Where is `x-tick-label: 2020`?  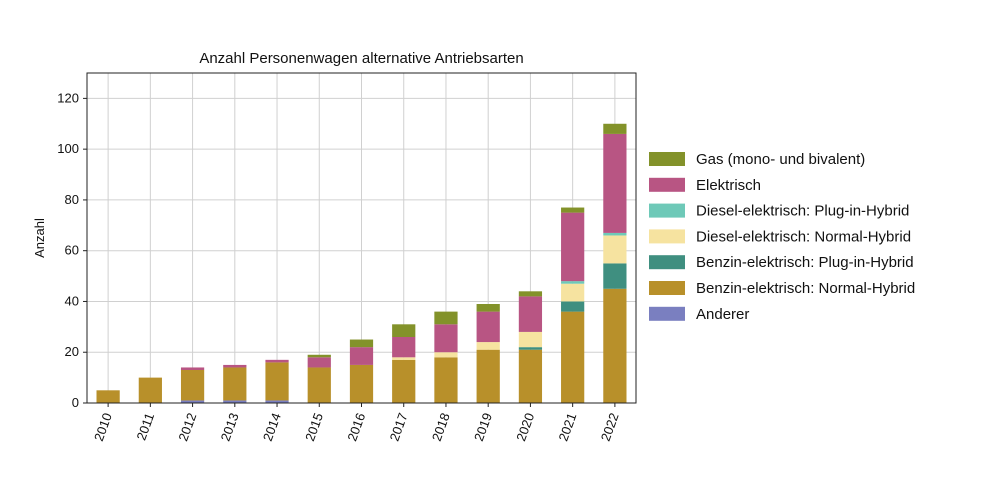
x-tick-label: 2020 is located at coordinates (525, 427).